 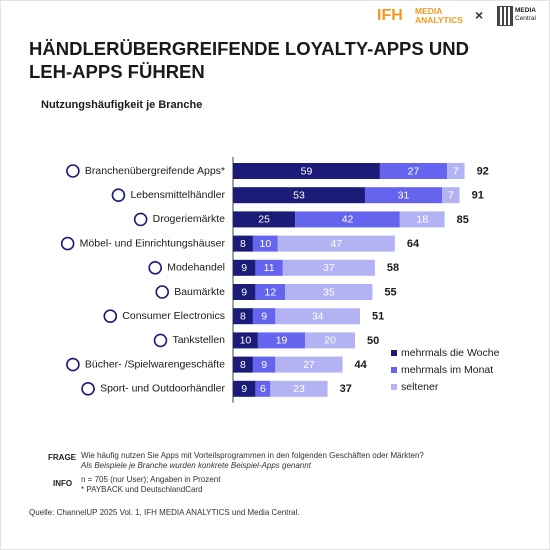 I want to click on category-label: Consumer Electronics, so click(x=173, y=316).